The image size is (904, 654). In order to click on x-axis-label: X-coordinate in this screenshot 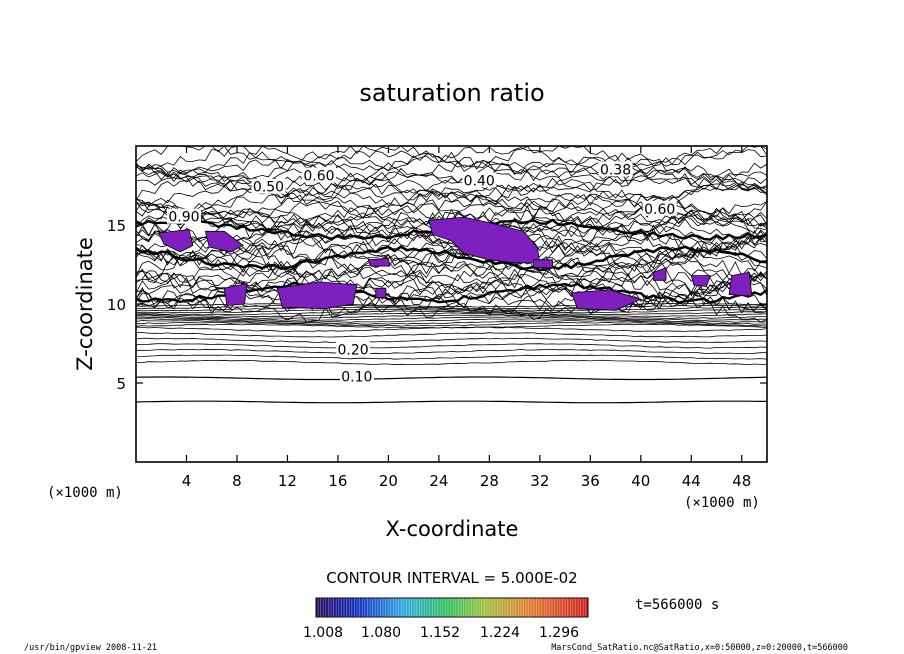, I will do `click(452, 529)`.